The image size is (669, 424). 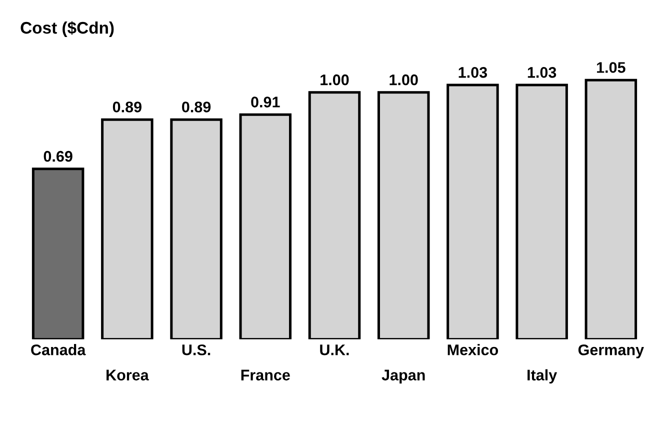 What do you see at coordinates (196, 350) in the screenshot?
I see `x-tick-label: U.S.` at bounding box center [196, 350].